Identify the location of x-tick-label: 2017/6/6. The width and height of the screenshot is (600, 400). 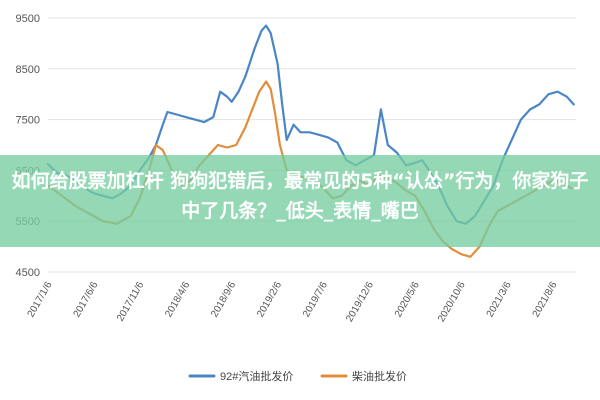
(86, 300).